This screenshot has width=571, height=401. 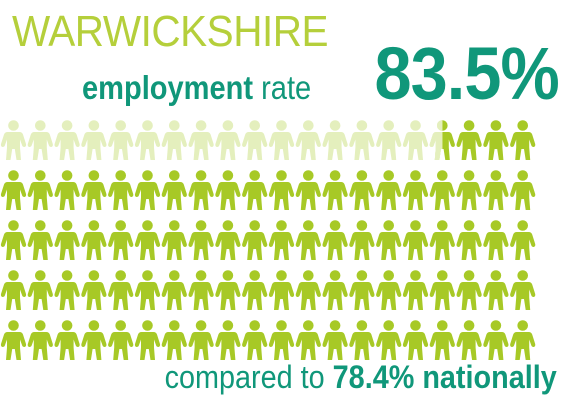 What do you see at coordinates (467, 73) in the screenshot?
I see `employment-rate-value: 83.5%` at bounding box center [467, 73].